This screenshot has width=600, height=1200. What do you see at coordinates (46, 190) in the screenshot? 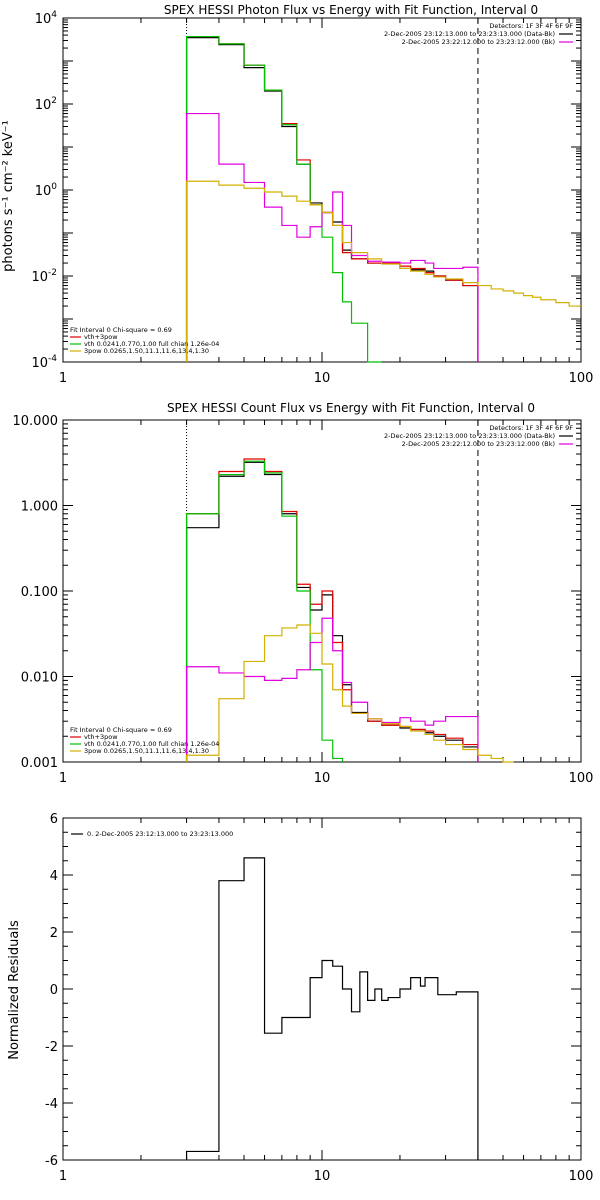
I see `y-tick-label: 10⁰` at bounding box center [46, 190].